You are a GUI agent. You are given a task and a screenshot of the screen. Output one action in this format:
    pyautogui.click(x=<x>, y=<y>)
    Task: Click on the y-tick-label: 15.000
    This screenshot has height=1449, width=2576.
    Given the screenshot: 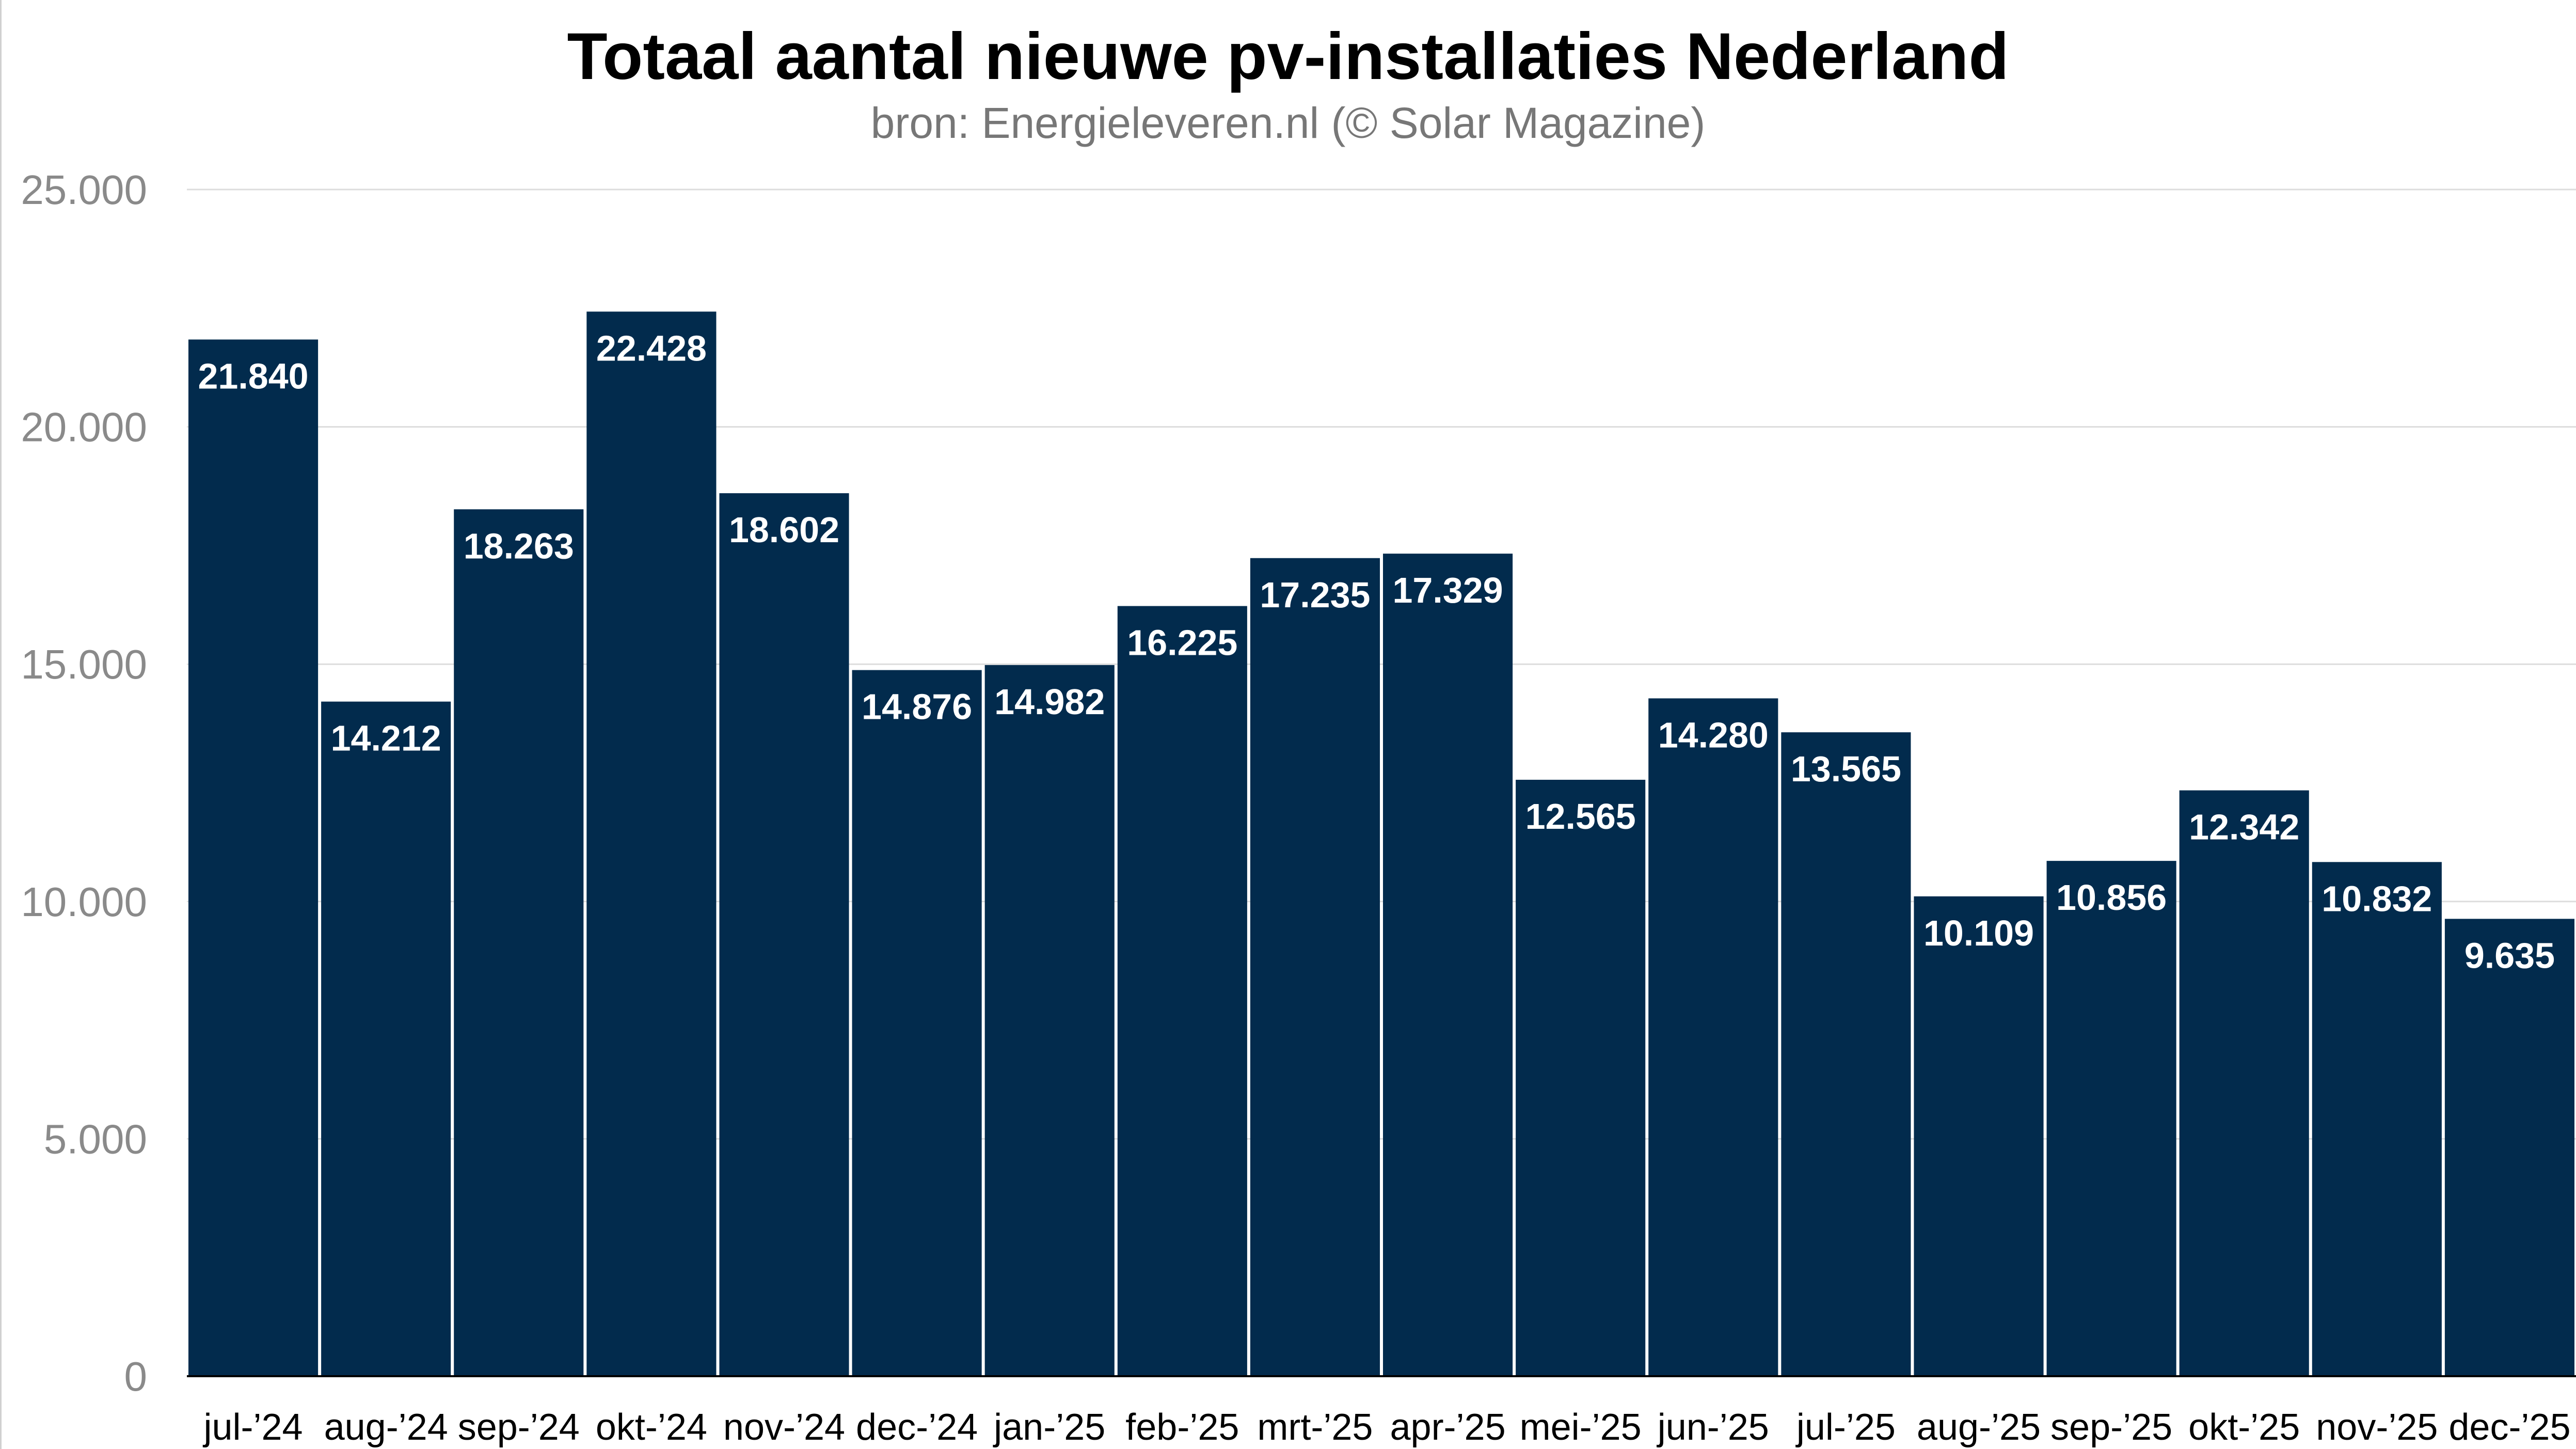 What is the action you would take?
    pyautogui.click(x=84, y=664)
    